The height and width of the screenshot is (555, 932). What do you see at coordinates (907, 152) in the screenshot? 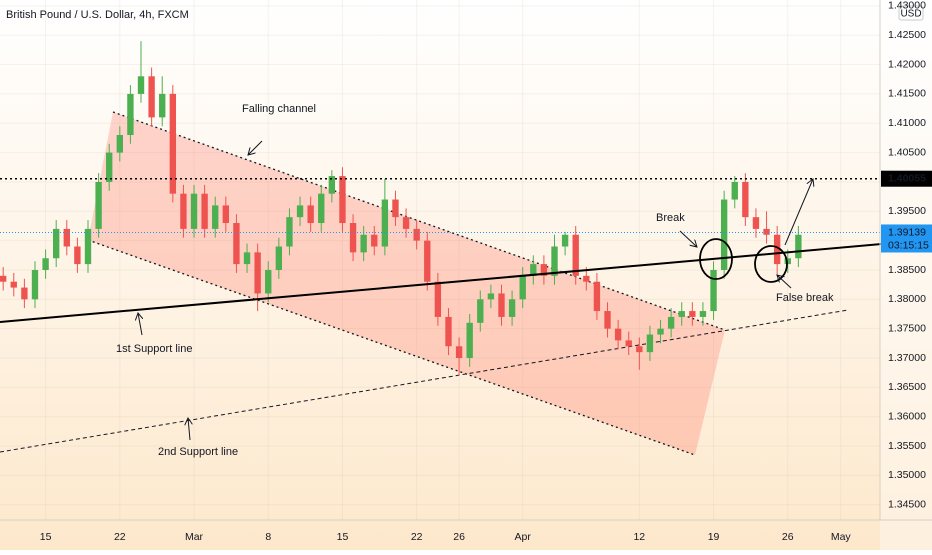
I see `y-tick-label: 1.40500` at bounding box center [907, 152].